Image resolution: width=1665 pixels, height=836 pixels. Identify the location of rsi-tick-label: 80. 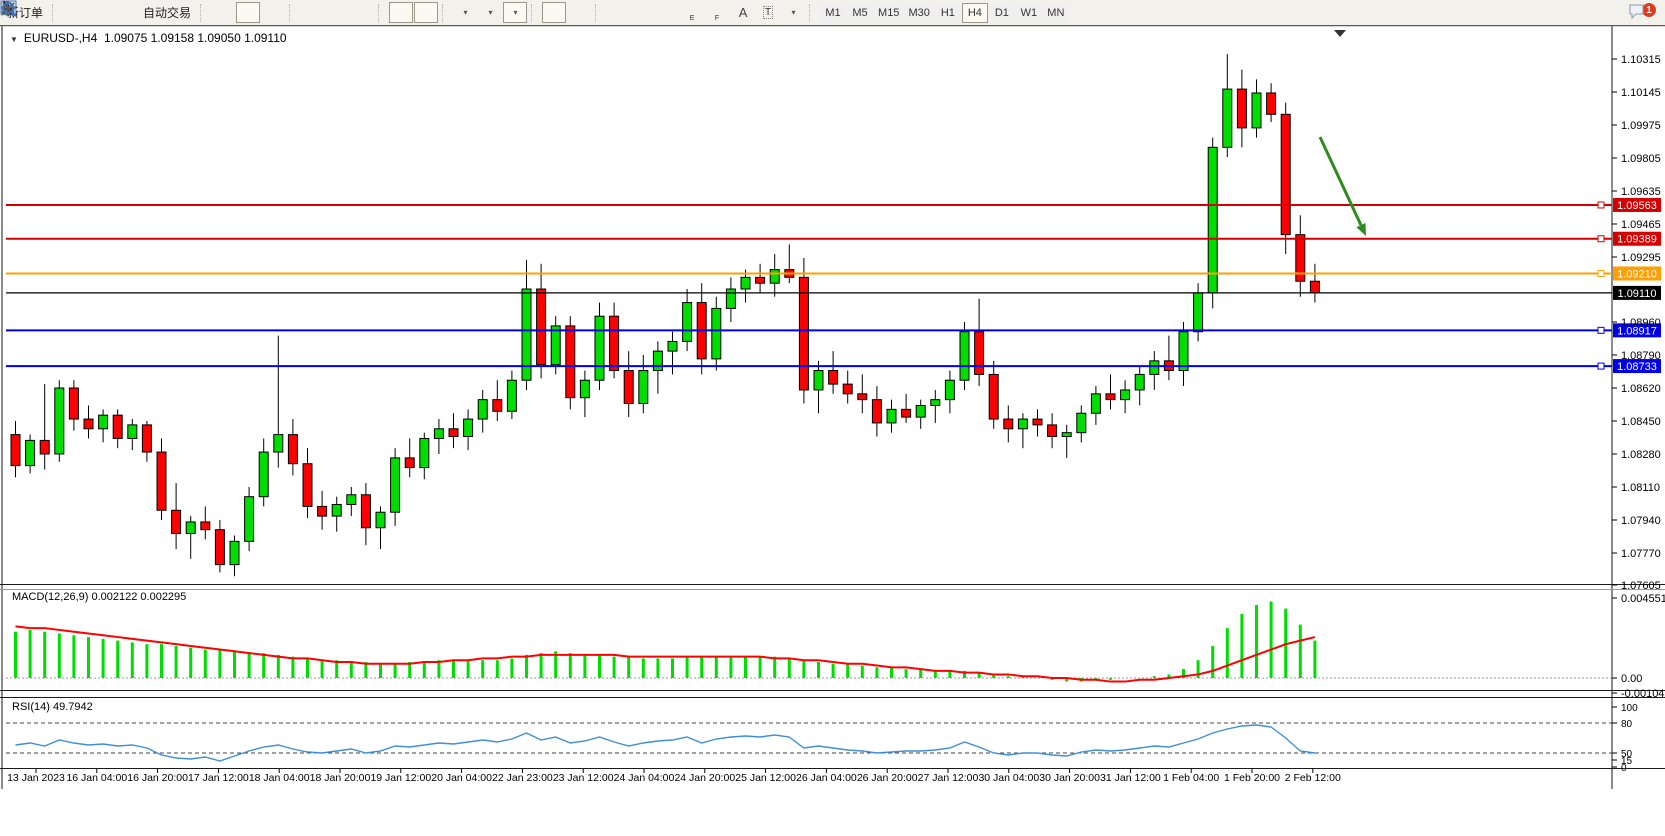
(1627, 724).